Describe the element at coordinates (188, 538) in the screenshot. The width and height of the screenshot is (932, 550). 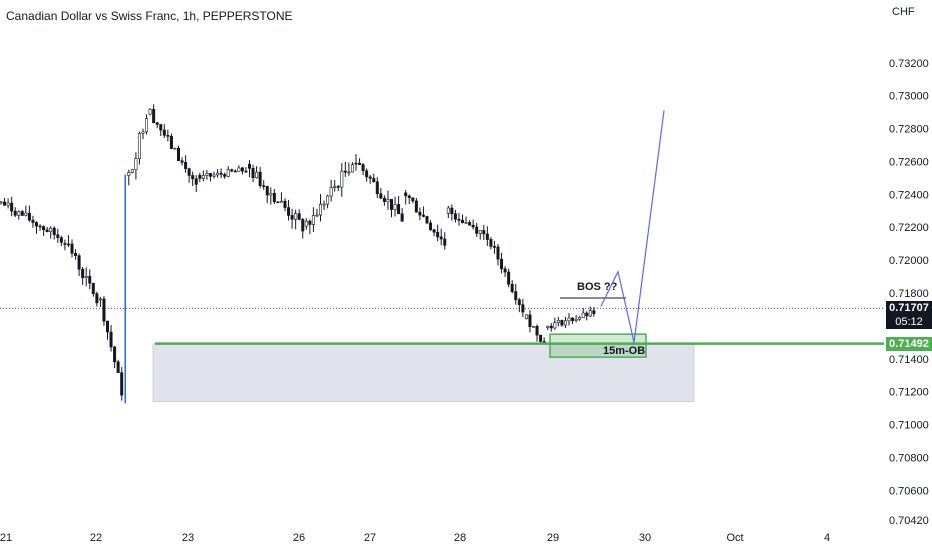
I see `time-tick-label: 23` at that location.